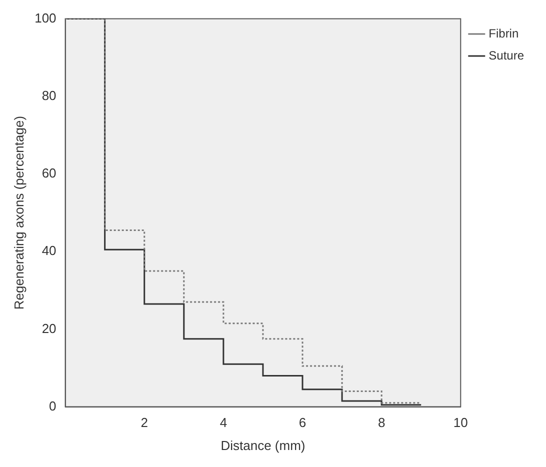 This screenshot has height=467, width=546. I want to click on x-tick-label: 8, so click(382, 422).